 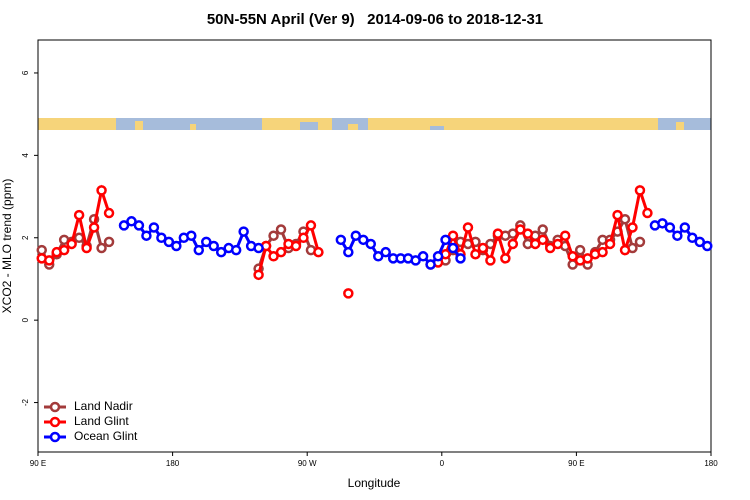 I want to click on y-axis-label: XCO2 - MLO trend (ppm), so click(x=7, y=246).